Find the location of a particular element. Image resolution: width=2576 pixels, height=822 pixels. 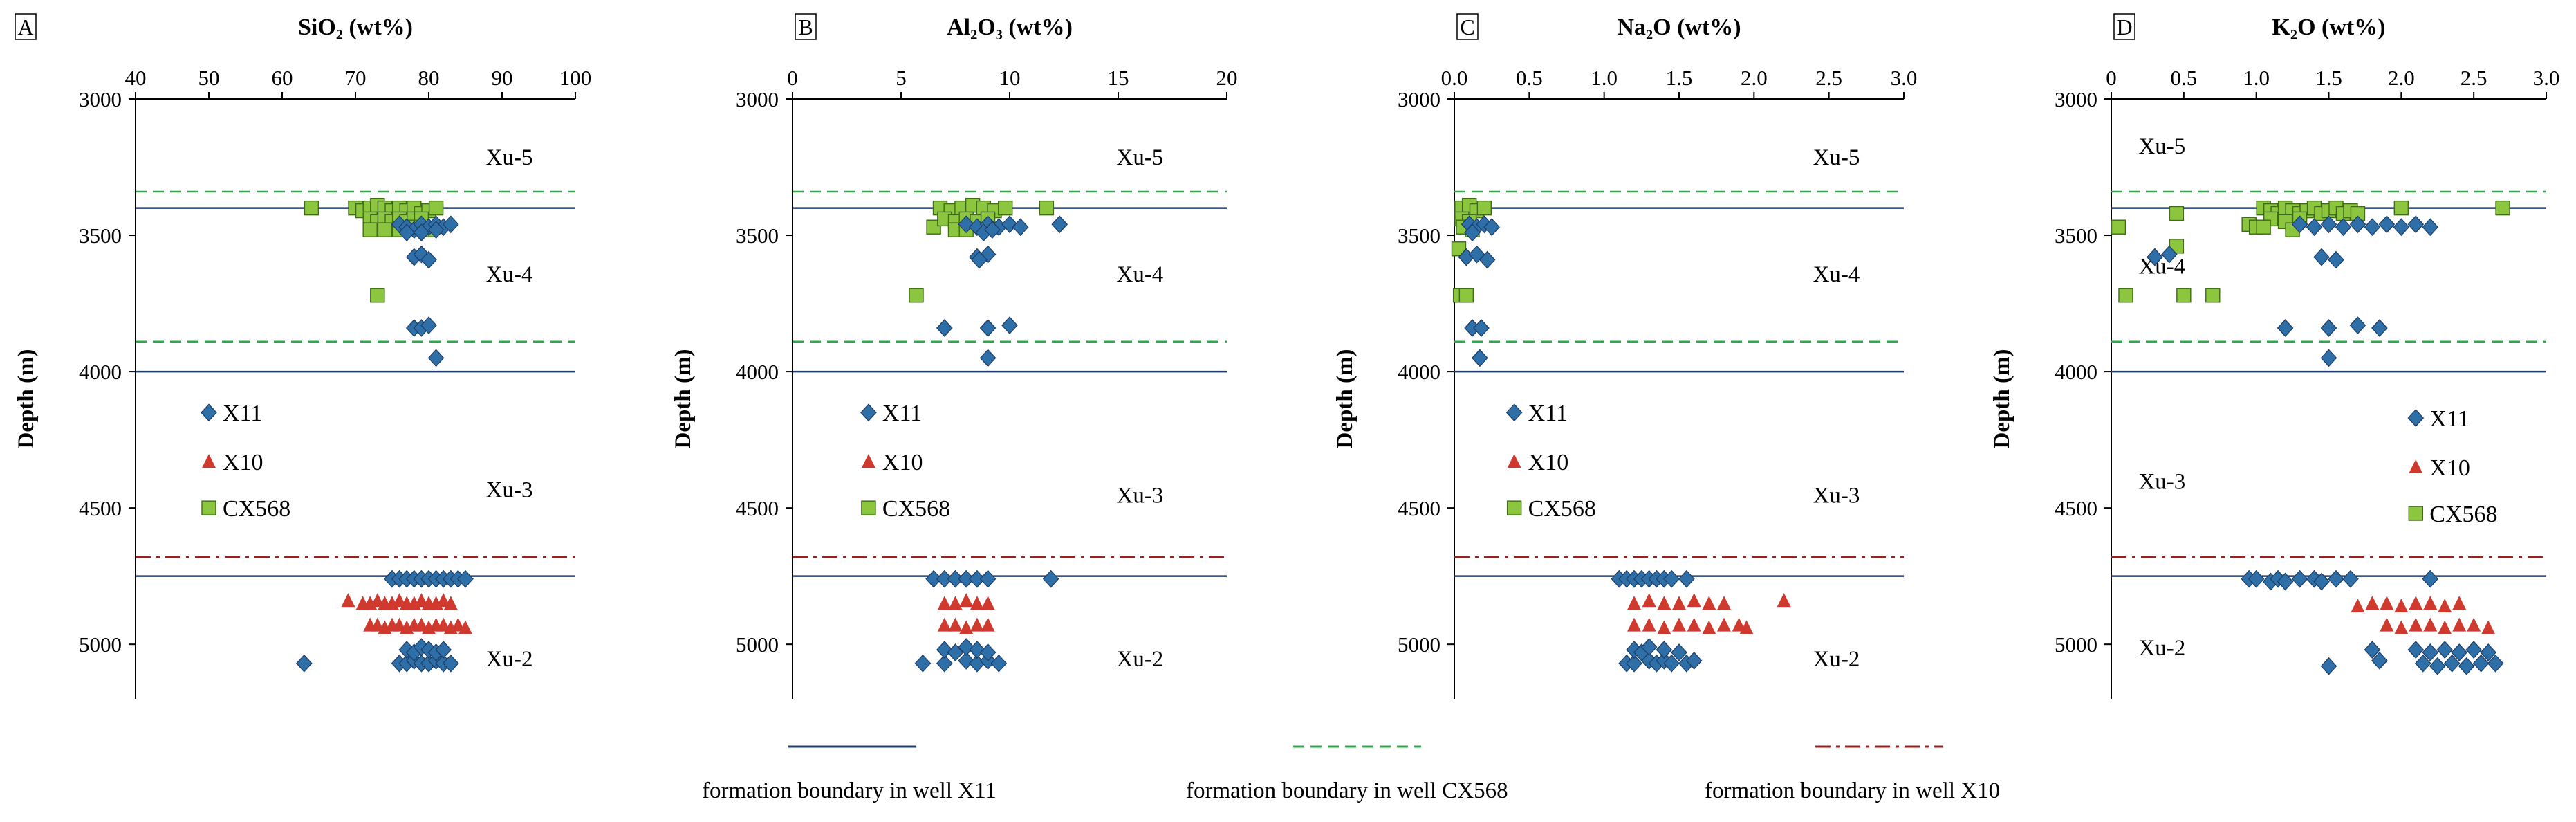

y-tick-label: 3500 is located at coordinates (758, 236).